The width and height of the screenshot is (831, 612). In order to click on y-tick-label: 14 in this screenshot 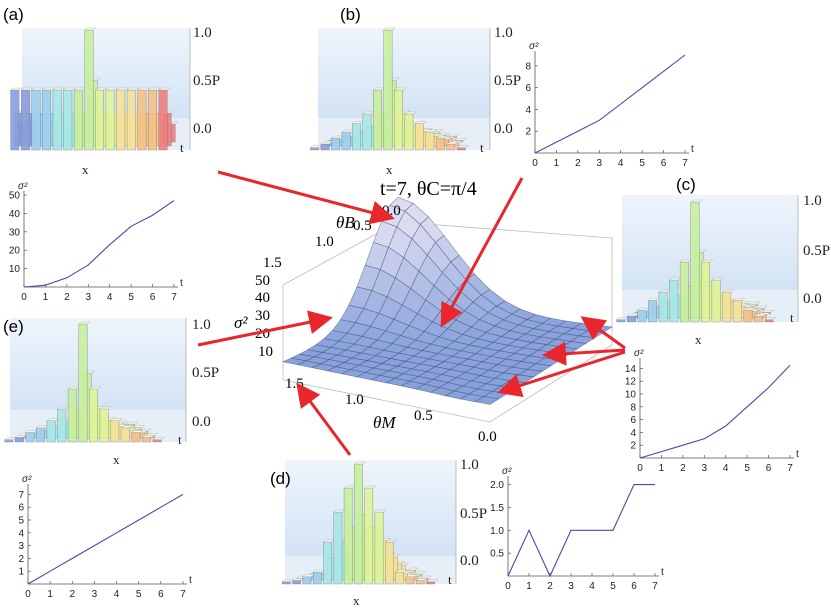, I will do `click(631, 369)`.